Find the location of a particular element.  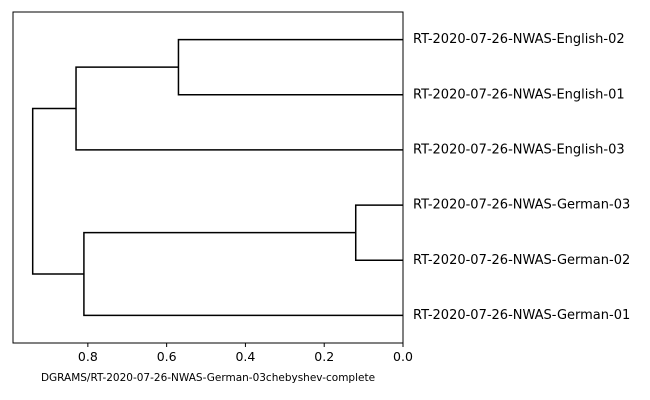

x-tick-label: 0.8 is located at coordinates (88, 356).